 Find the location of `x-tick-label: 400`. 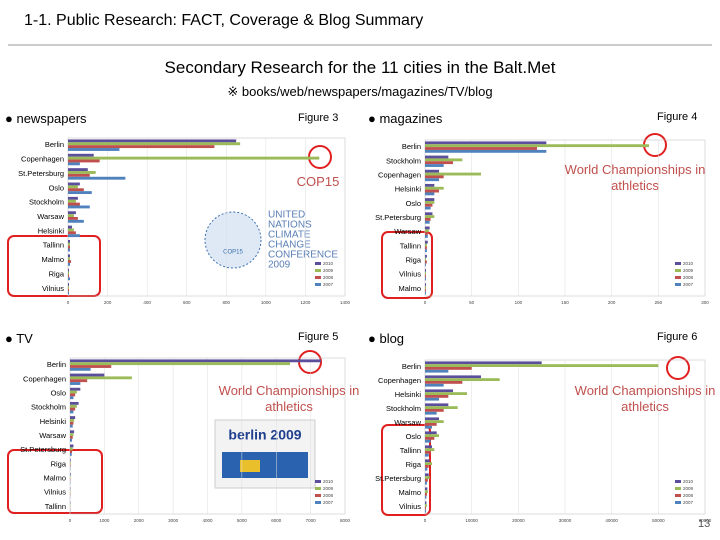

x-tick-label: 400 is located at coordinates (147, 302).